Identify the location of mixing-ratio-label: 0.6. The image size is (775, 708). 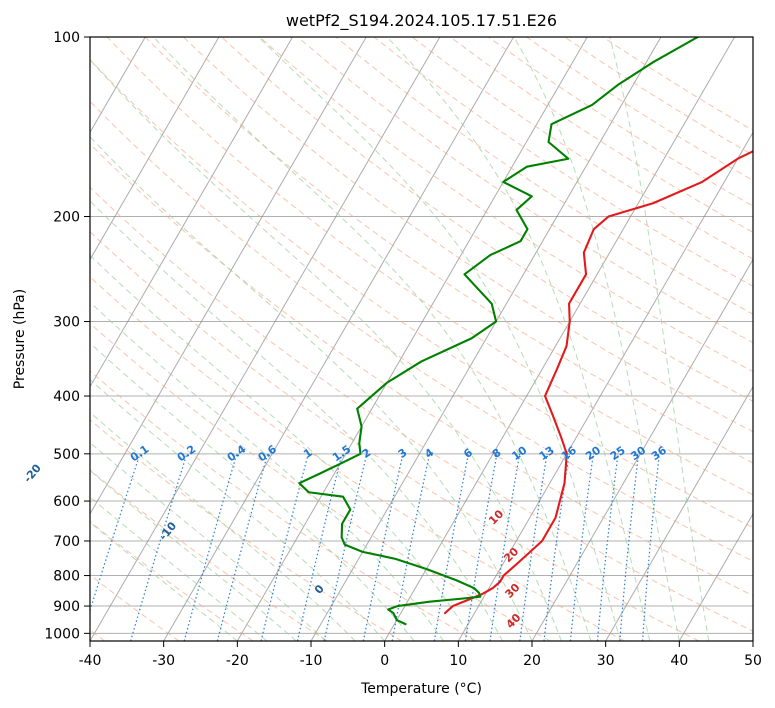
(268, 453).